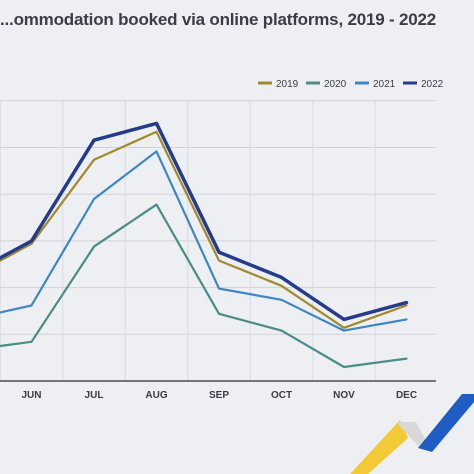  I want to click on yellow-stripe, so click(379, 447).